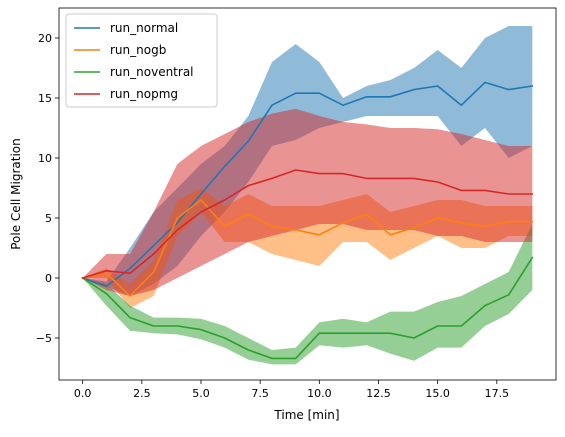  What do you see at coordinates (134, 61) in the screenshot?
I see `legend-entries: run_normal run_nogb run_noventral run_nopmg` at bounding box center [134, 61].